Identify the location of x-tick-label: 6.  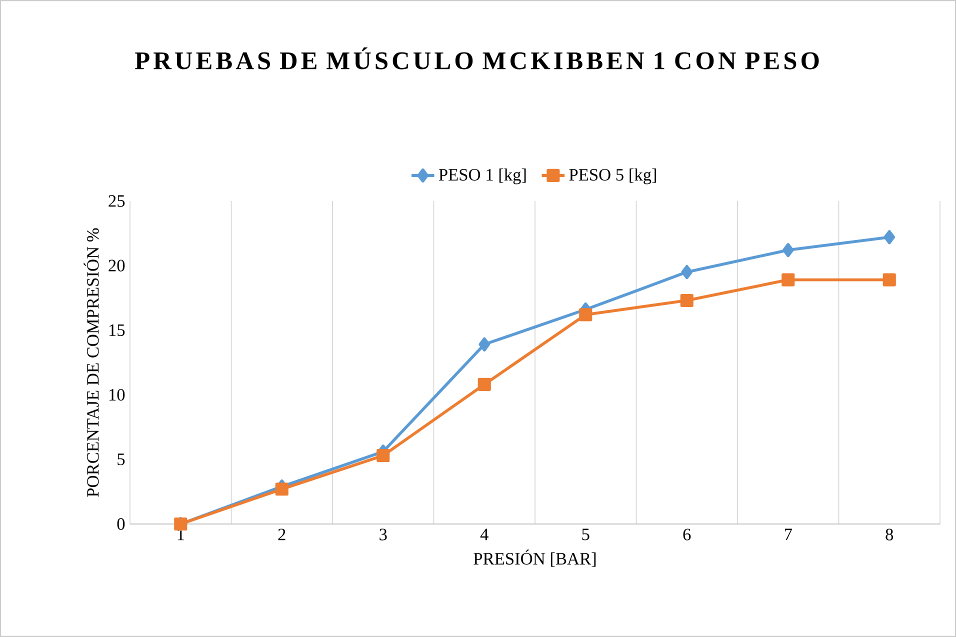
(687, 534).